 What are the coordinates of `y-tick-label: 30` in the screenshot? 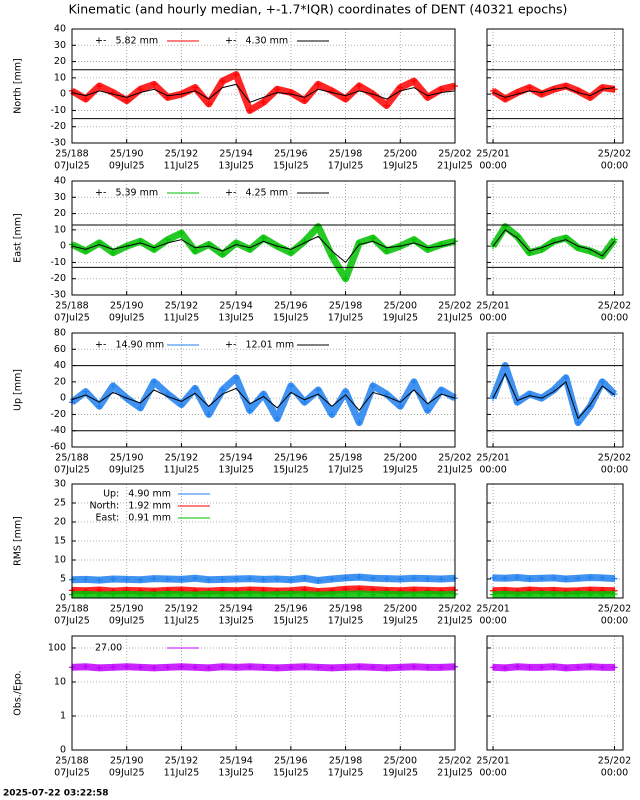 It's located at (60, 197).